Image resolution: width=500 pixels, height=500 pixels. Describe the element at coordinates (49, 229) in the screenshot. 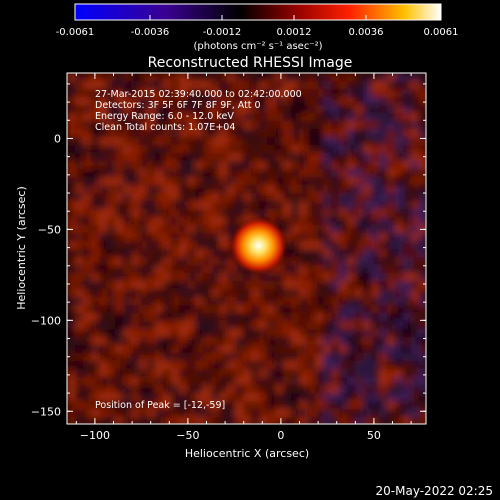

I see `y-tick-label: −50` at that location.